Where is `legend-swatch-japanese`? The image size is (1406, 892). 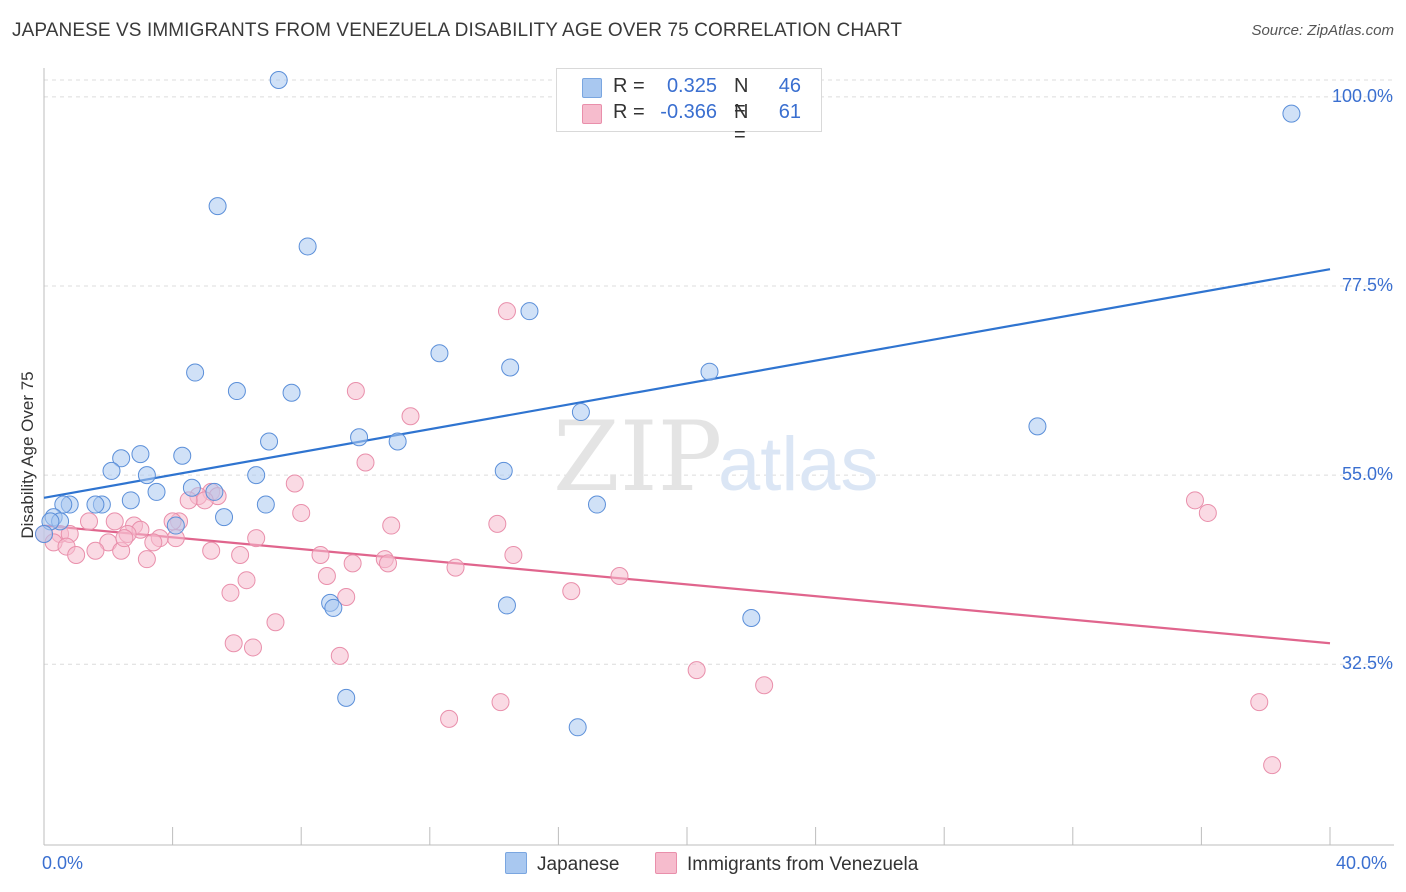
legend-swatch-japanese is located at coordinates (592, 88).